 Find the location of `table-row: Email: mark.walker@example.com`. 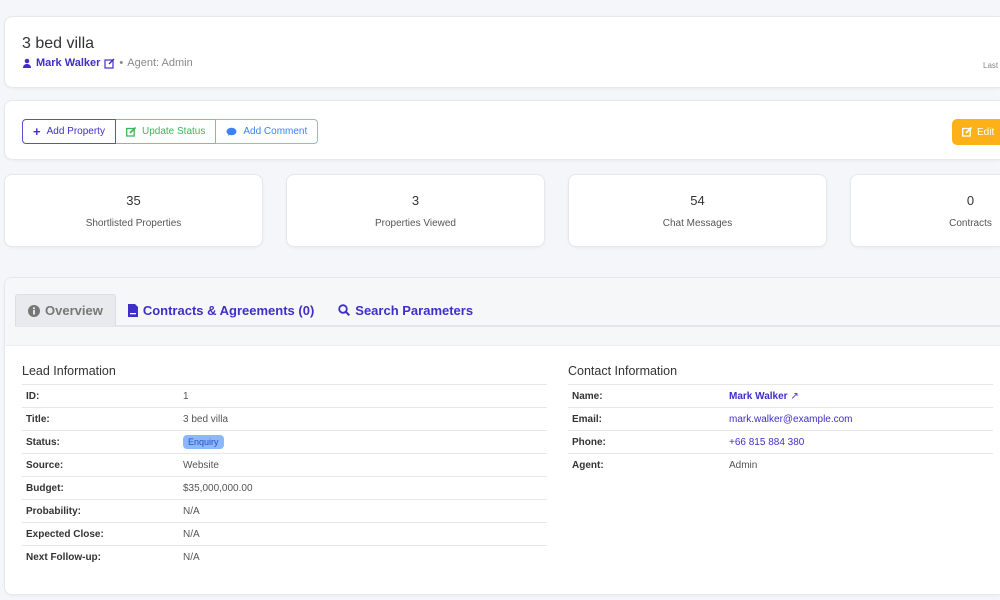

table-row: Email: mark.walker@example.com is located at coordinates (780, 419).